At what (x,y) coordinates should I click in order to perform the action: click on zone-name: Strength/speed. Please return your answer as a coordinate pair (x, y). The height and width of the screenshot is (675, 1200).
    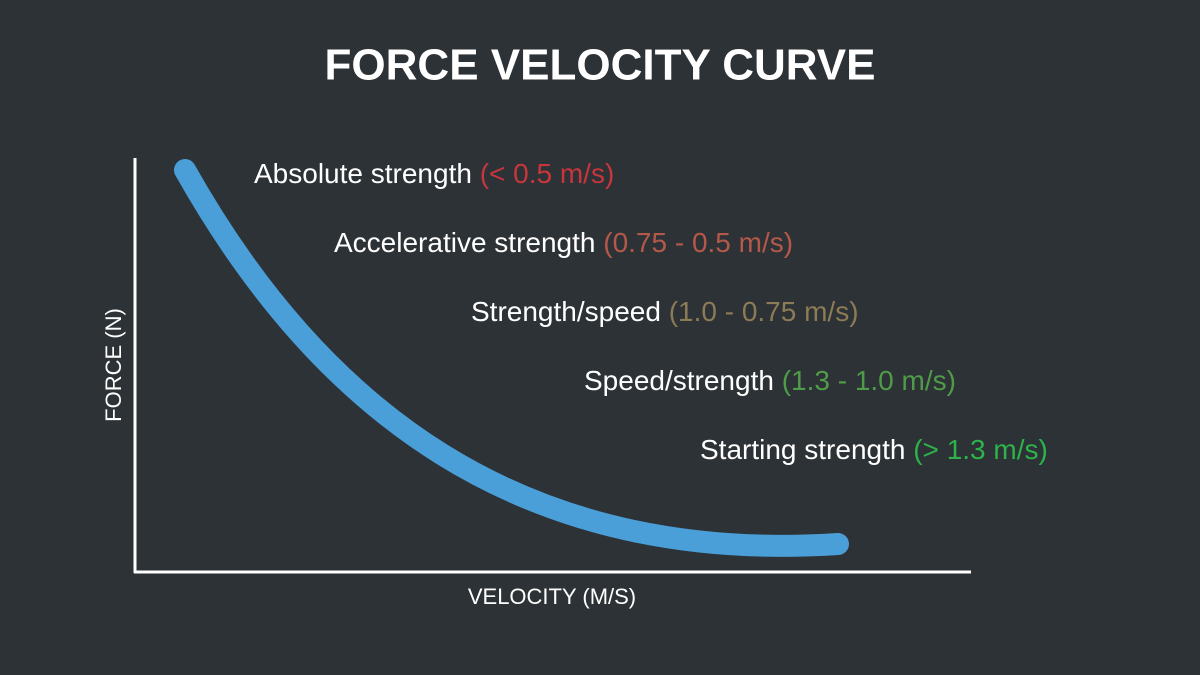
    Looking at the image, I should click on (566, 311).